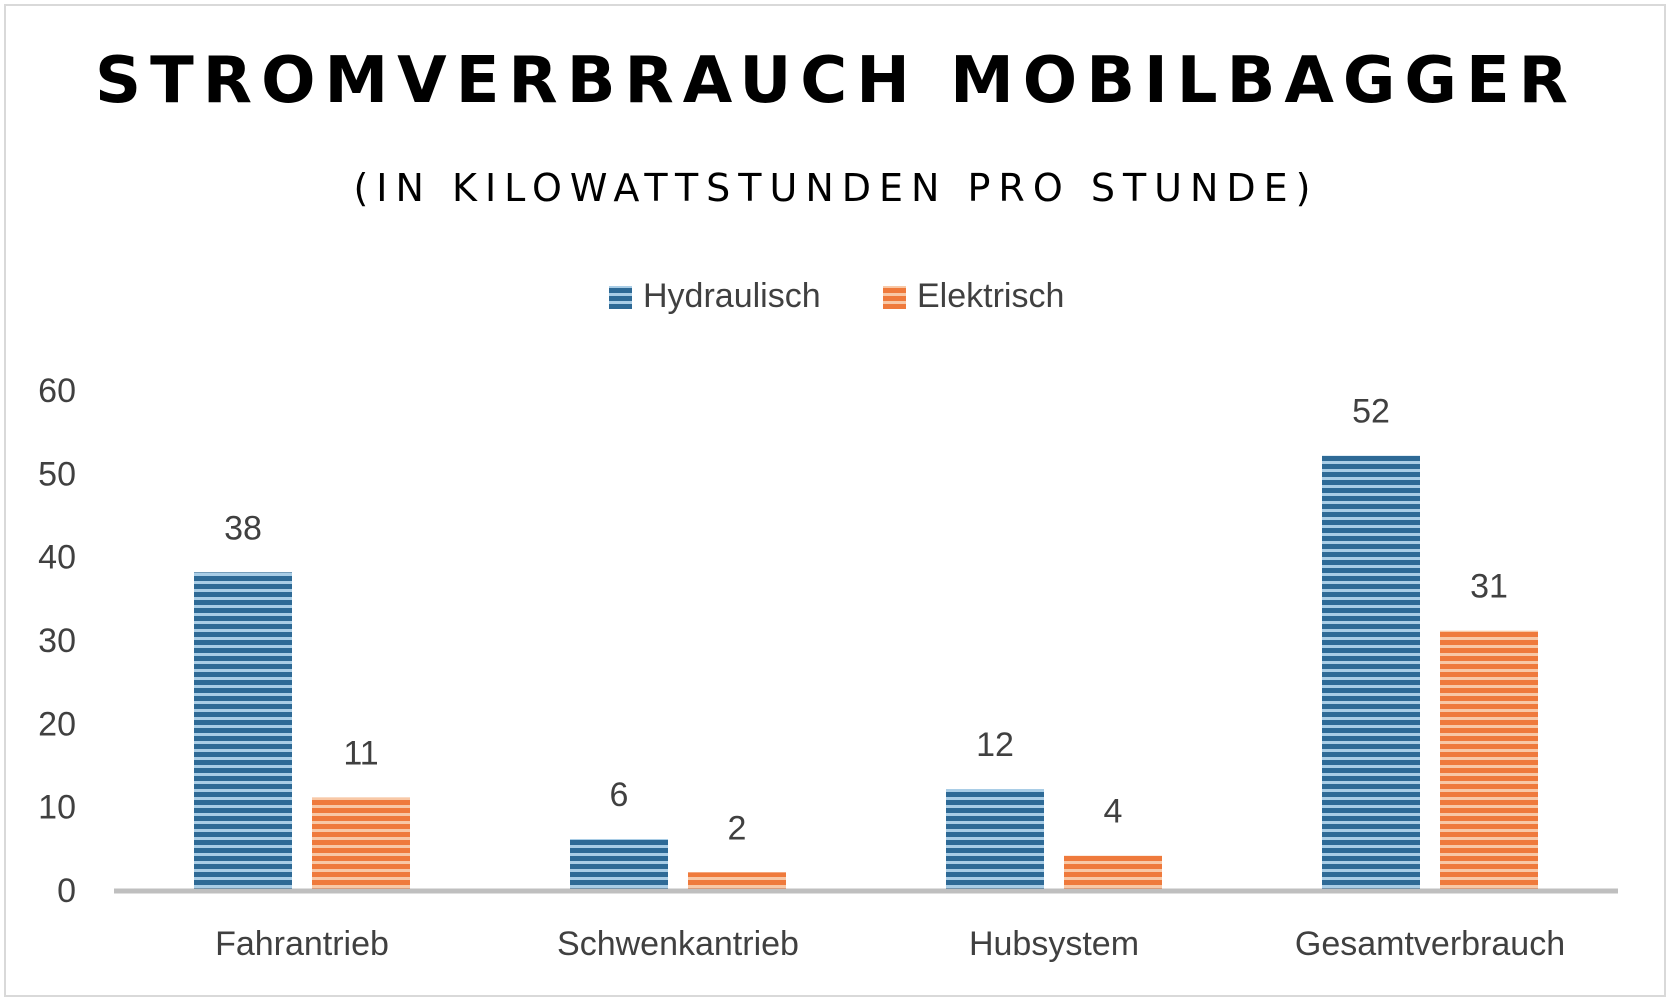 This screenshot has width=1672, height=1003. Describe the element at coordinates (894, 297) in the screenshot. I see `legend-swatch-elektrisch` at that location.